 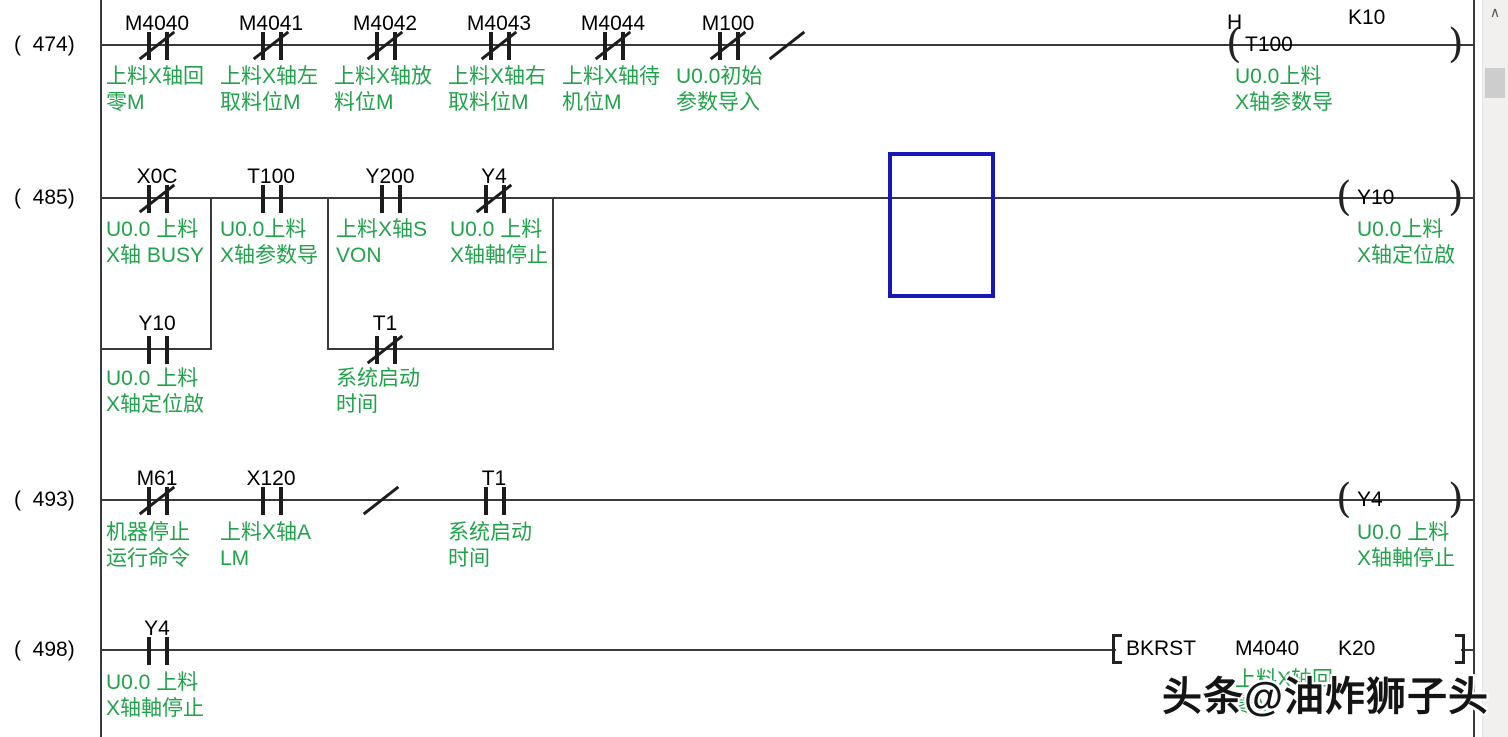 What do you see at coordinates (440, 349) in the screenshot?
I see `branch-line` at bounding box center [440, 349].